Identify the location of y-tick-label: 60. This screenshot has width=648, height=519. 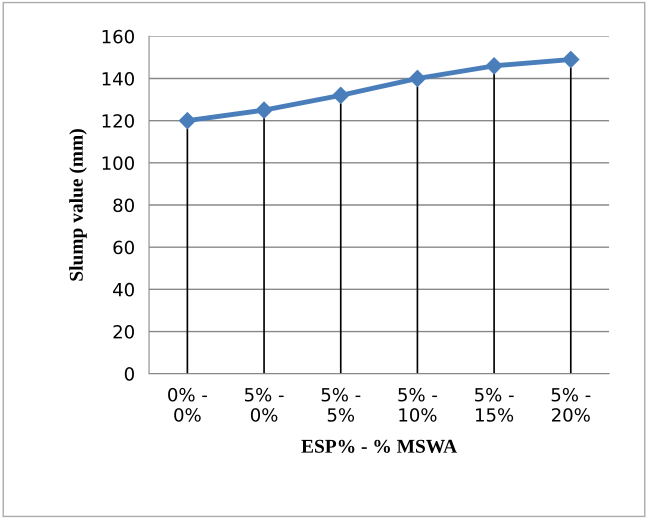
(123, 247).